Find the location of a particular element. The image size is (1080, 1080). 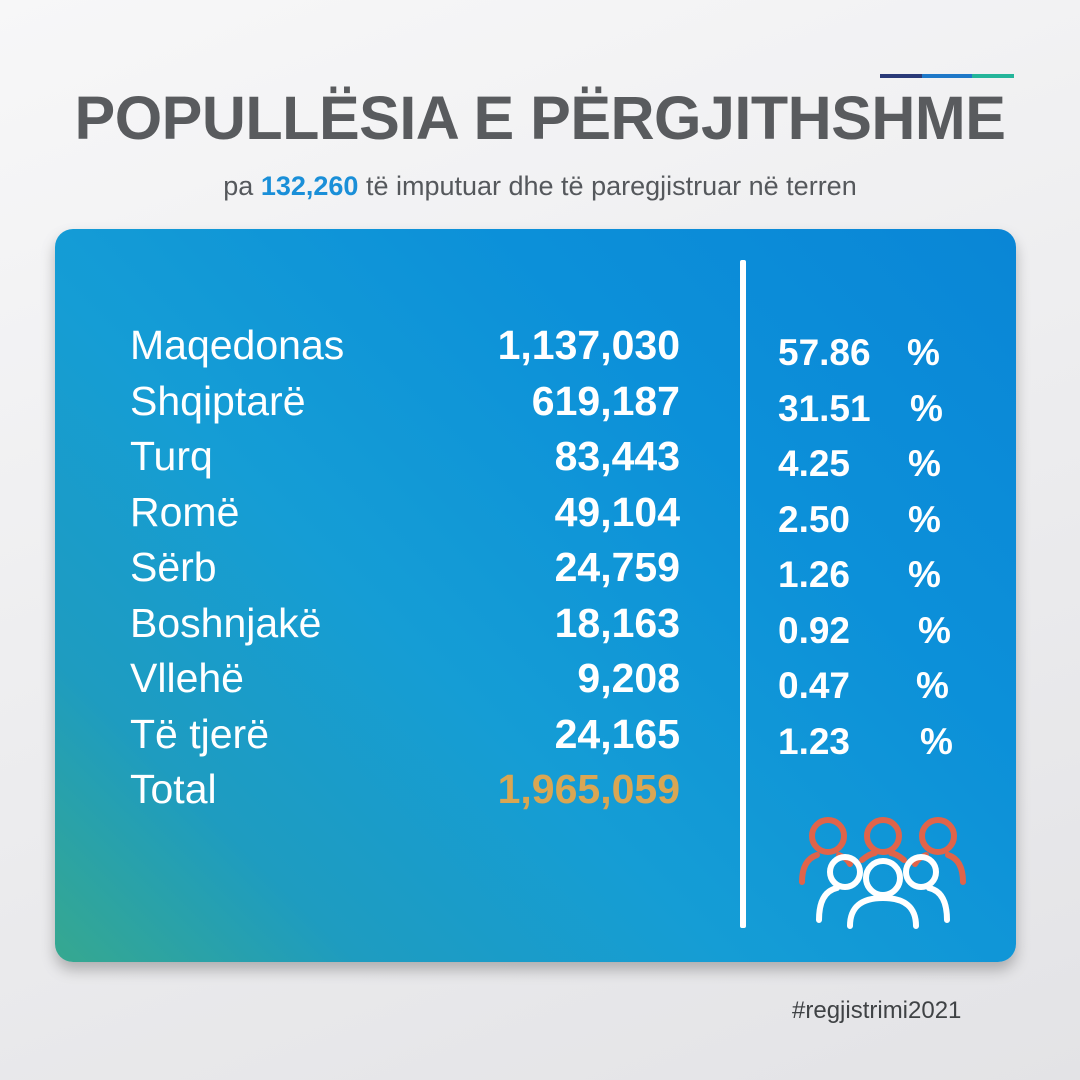

total-value: 1,965,059 is located at coordinates (588, 789).